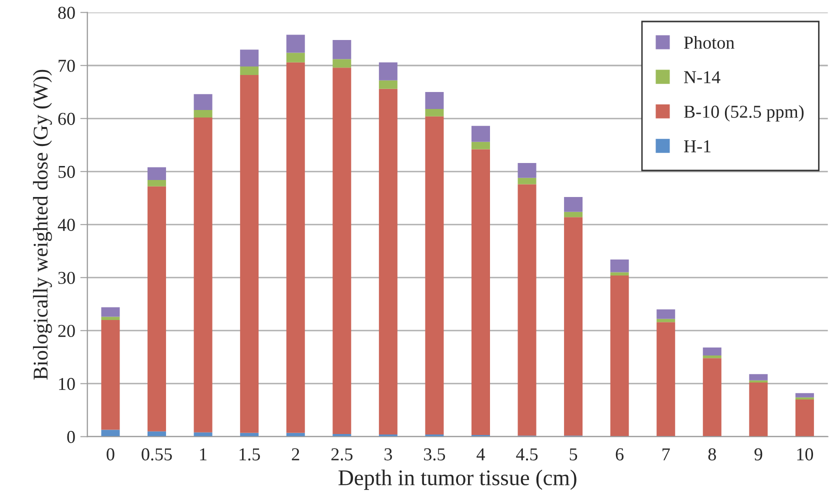  I want to click on legend-label: B-10 (52.5 ppm), so click(744, 113).